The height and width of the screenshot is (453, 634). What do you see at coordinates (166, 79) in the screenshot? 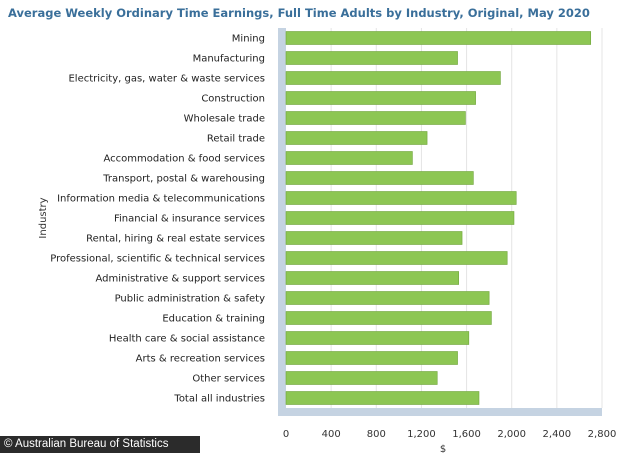
I see `category-label: Electricity, gas, water & waste services` at bounding box center [166, 79].